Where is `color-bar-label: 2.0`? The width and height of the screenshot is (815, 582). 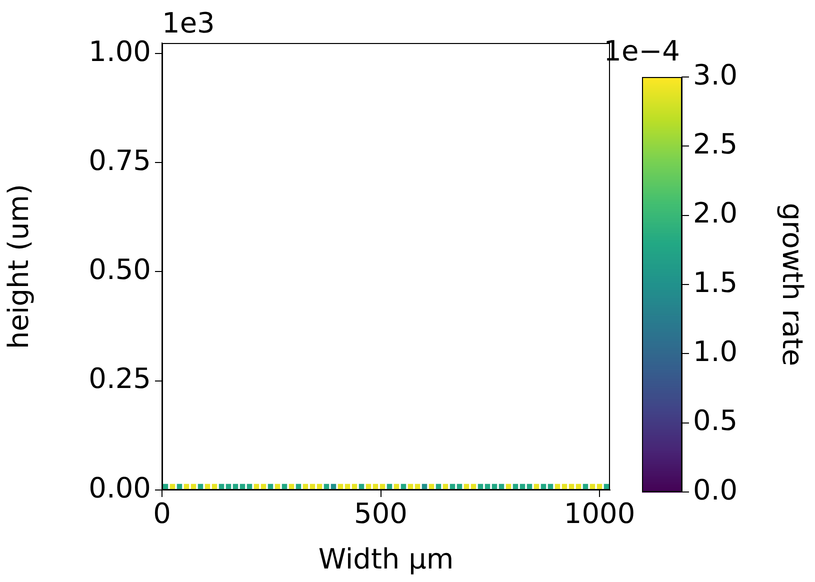
color-bar-label: 2.0 is located at coordinates (715, 213).